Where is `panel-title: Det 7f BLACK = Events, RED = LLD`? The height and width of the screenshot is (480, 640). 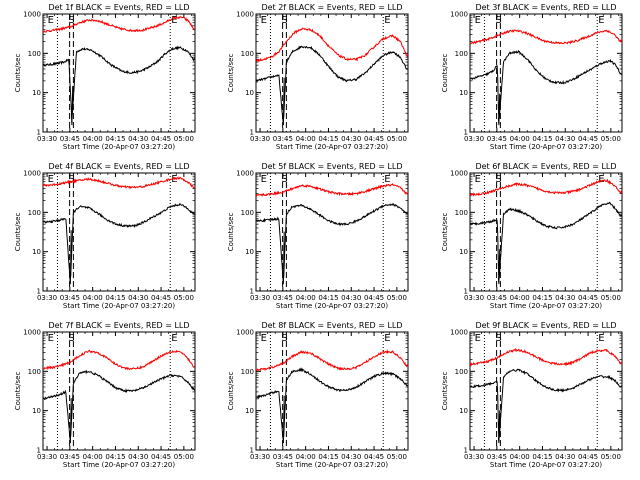
panel-title: Det 7f BLACK = Events, RED = LLD is located at coordinates (118, 325).